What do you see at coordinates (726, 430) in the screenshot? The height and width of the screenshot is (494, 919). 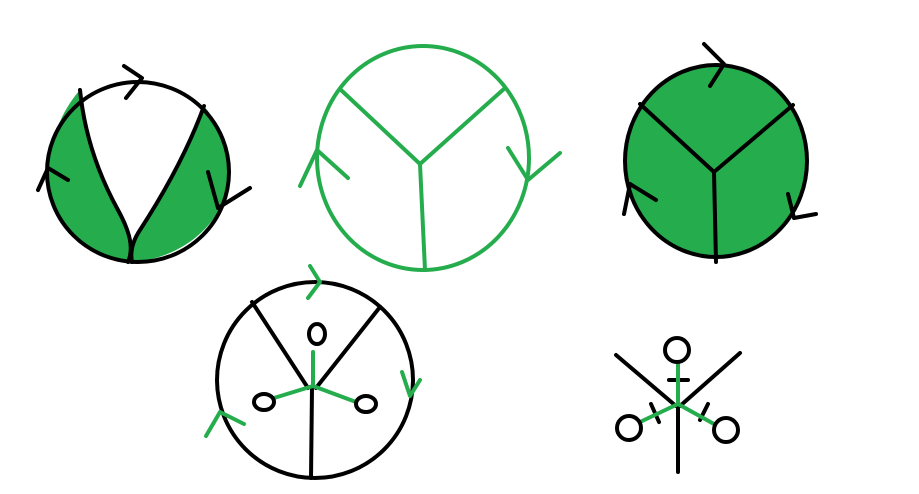 I see `figure-5-vertex-right` at bounding box center [726, 430].